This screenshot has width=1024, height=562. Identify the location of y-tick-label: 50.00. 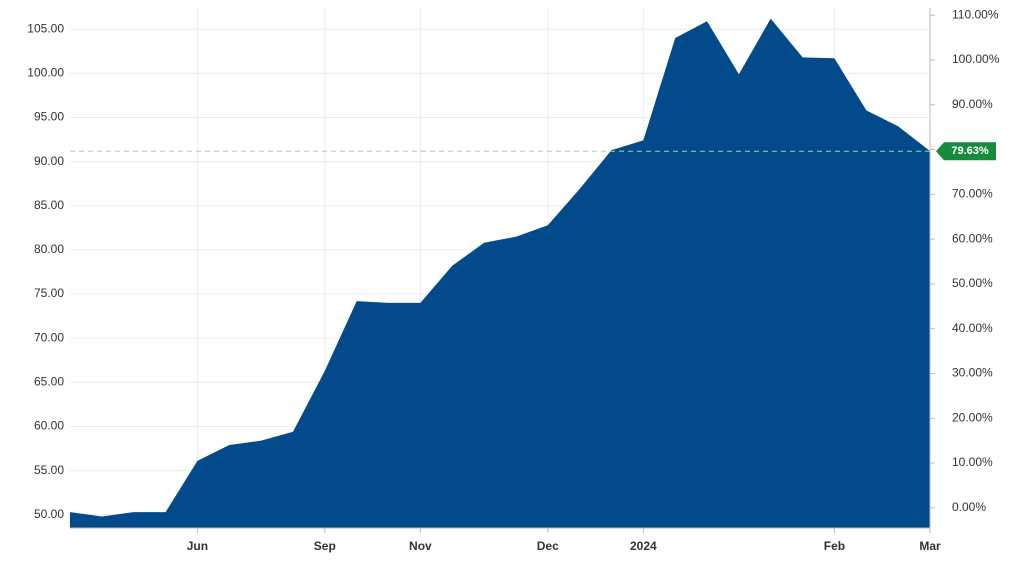
(49, 514).